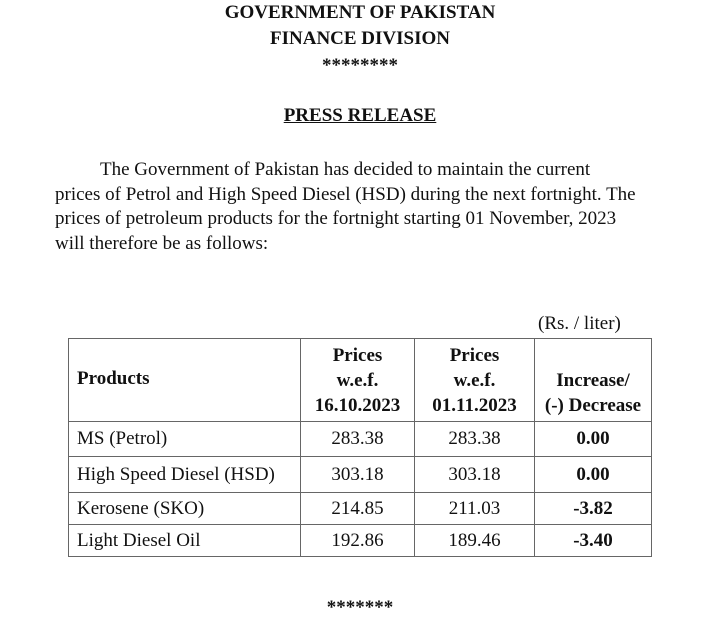 The image size is (720, 629). What do you see at coordinates (357, 405) in the screenshot?
I see `h: 16.10.2023` at bounding box center [357, 405].